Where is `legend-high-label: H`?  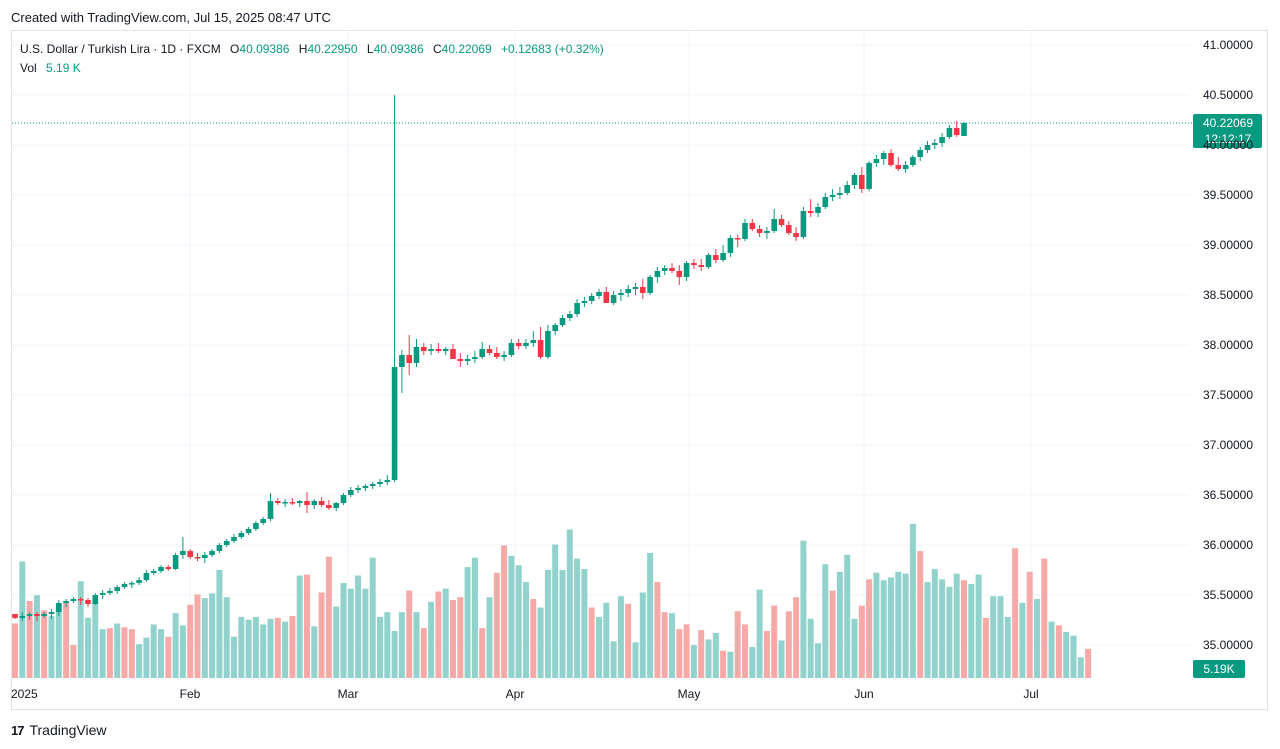
legend-high-label: H is located at coordinates (303, 49).